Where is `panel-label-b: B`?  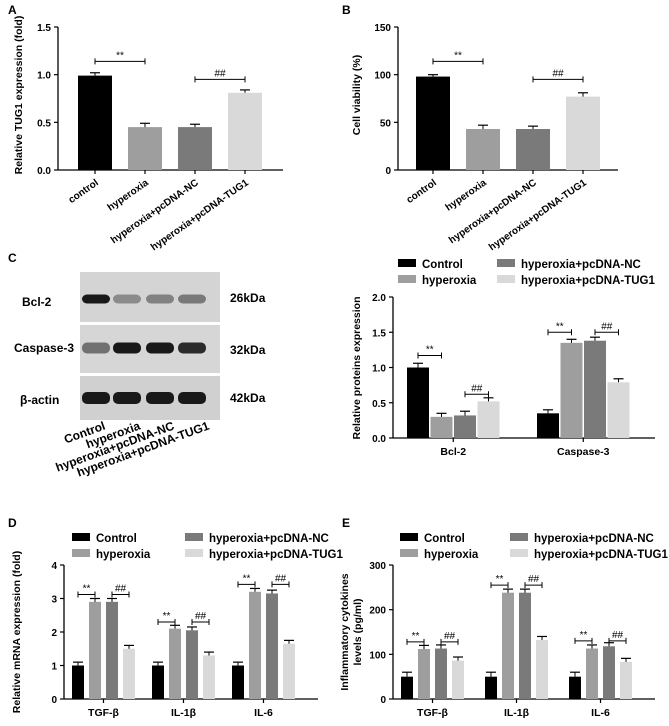 panel-label-b: B is located at coordinates (346, 10).